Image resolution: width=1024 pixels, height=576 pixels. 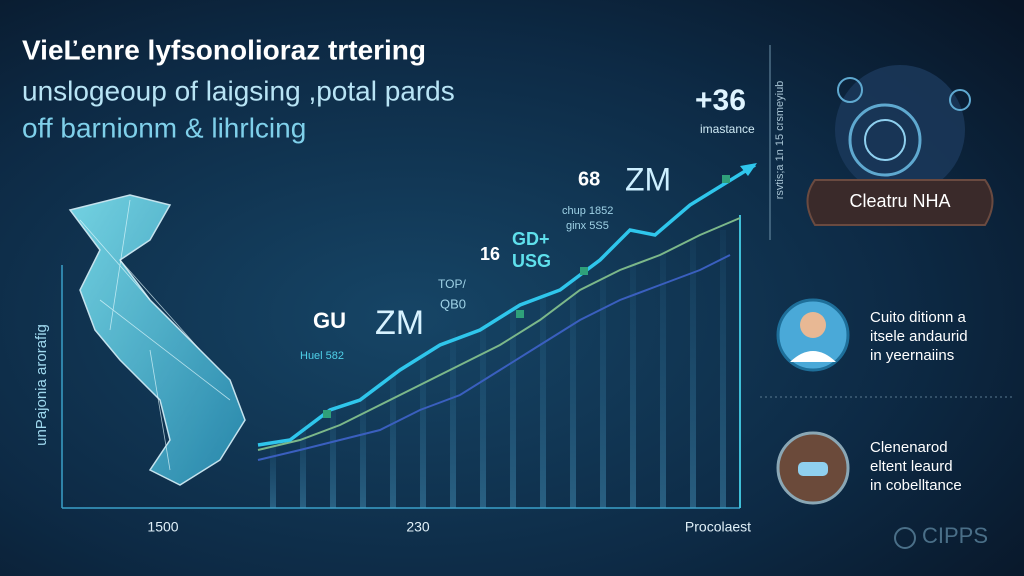 I want to click on callout-small: TOP/, so click(x=452, y=284).